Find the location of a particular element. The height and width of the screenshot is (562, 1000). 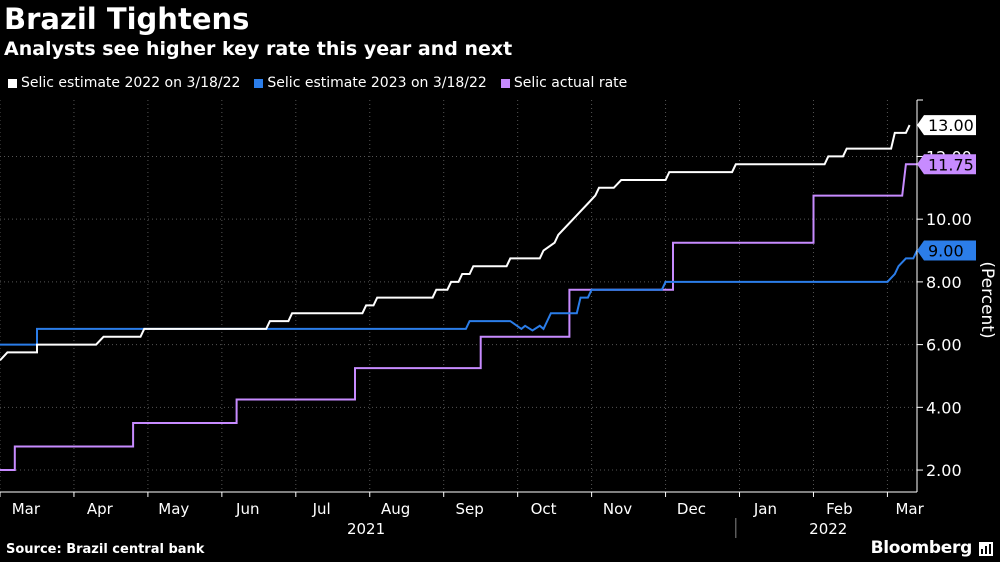

legend-item-estimate-2022: Selic estimate 2022 on 3/18/22 is located at coordinates (124, 83).